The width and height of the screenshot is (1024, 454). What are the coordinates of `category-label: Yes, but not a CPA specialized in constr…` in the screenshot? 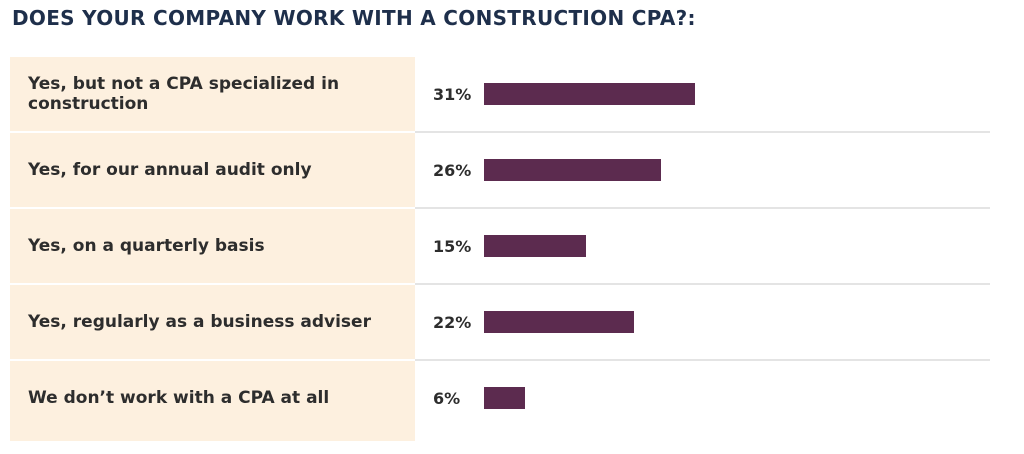 It's located at (184, 94).